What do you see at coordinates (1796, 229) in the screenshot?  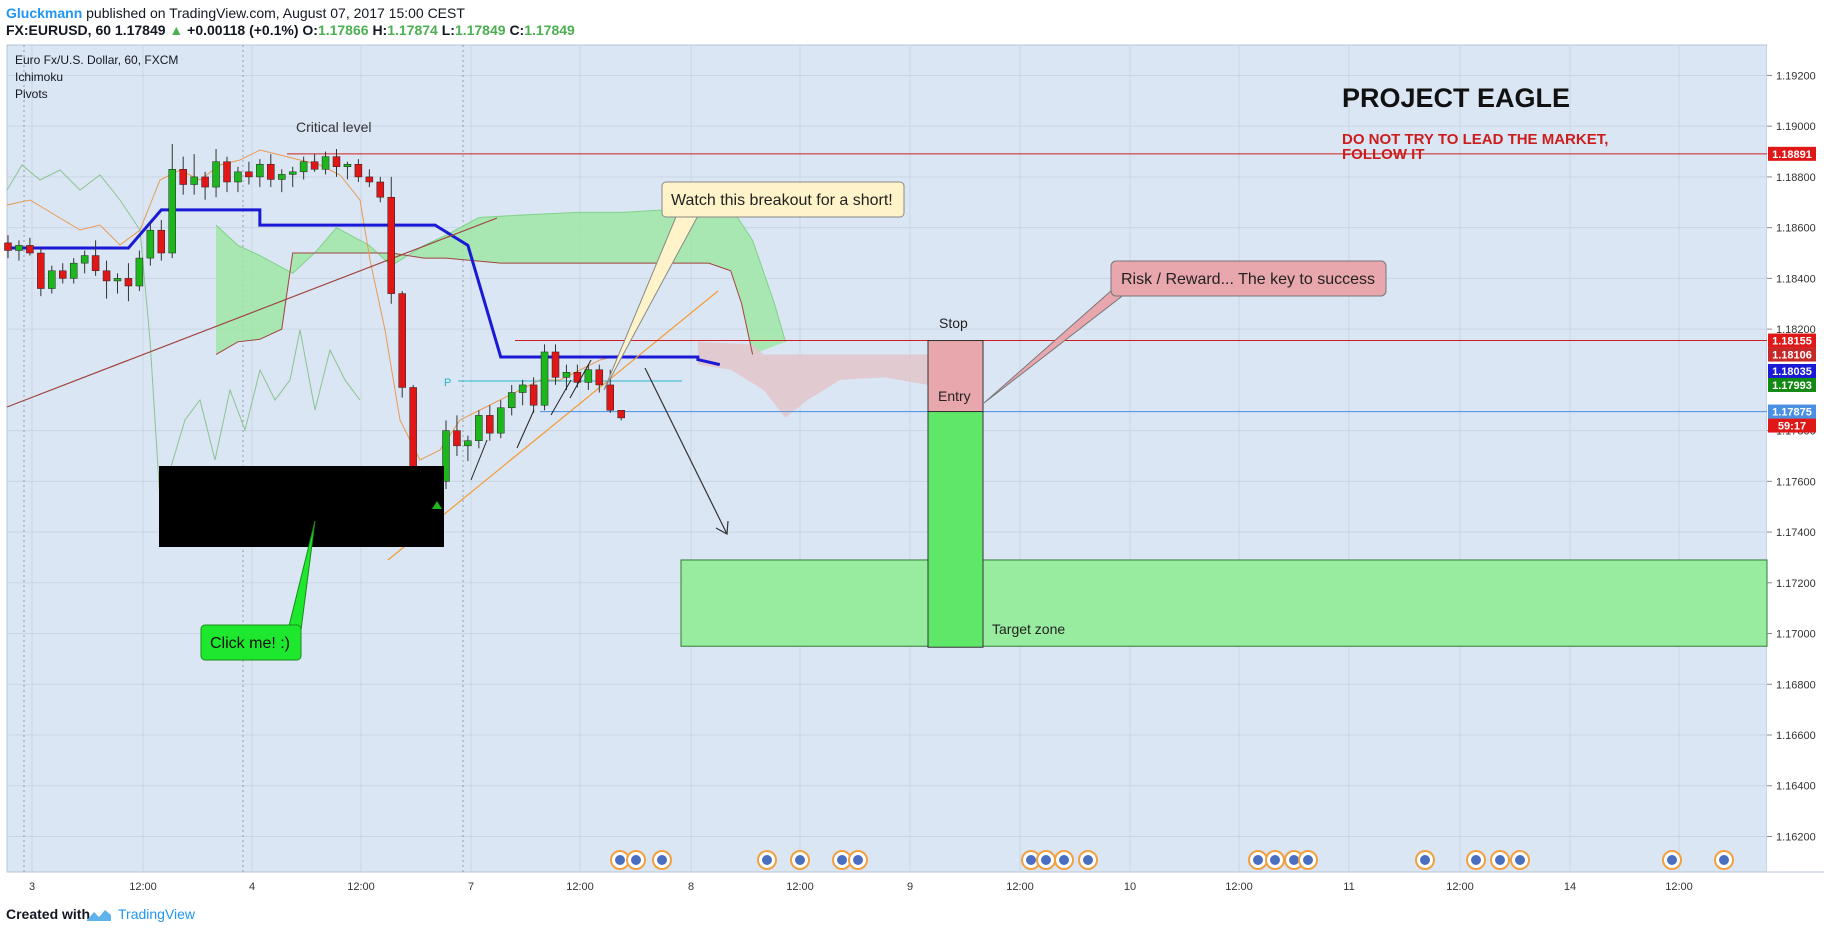 I see `y-tick-label: 1.18600` at bounding box center [1796, 229].